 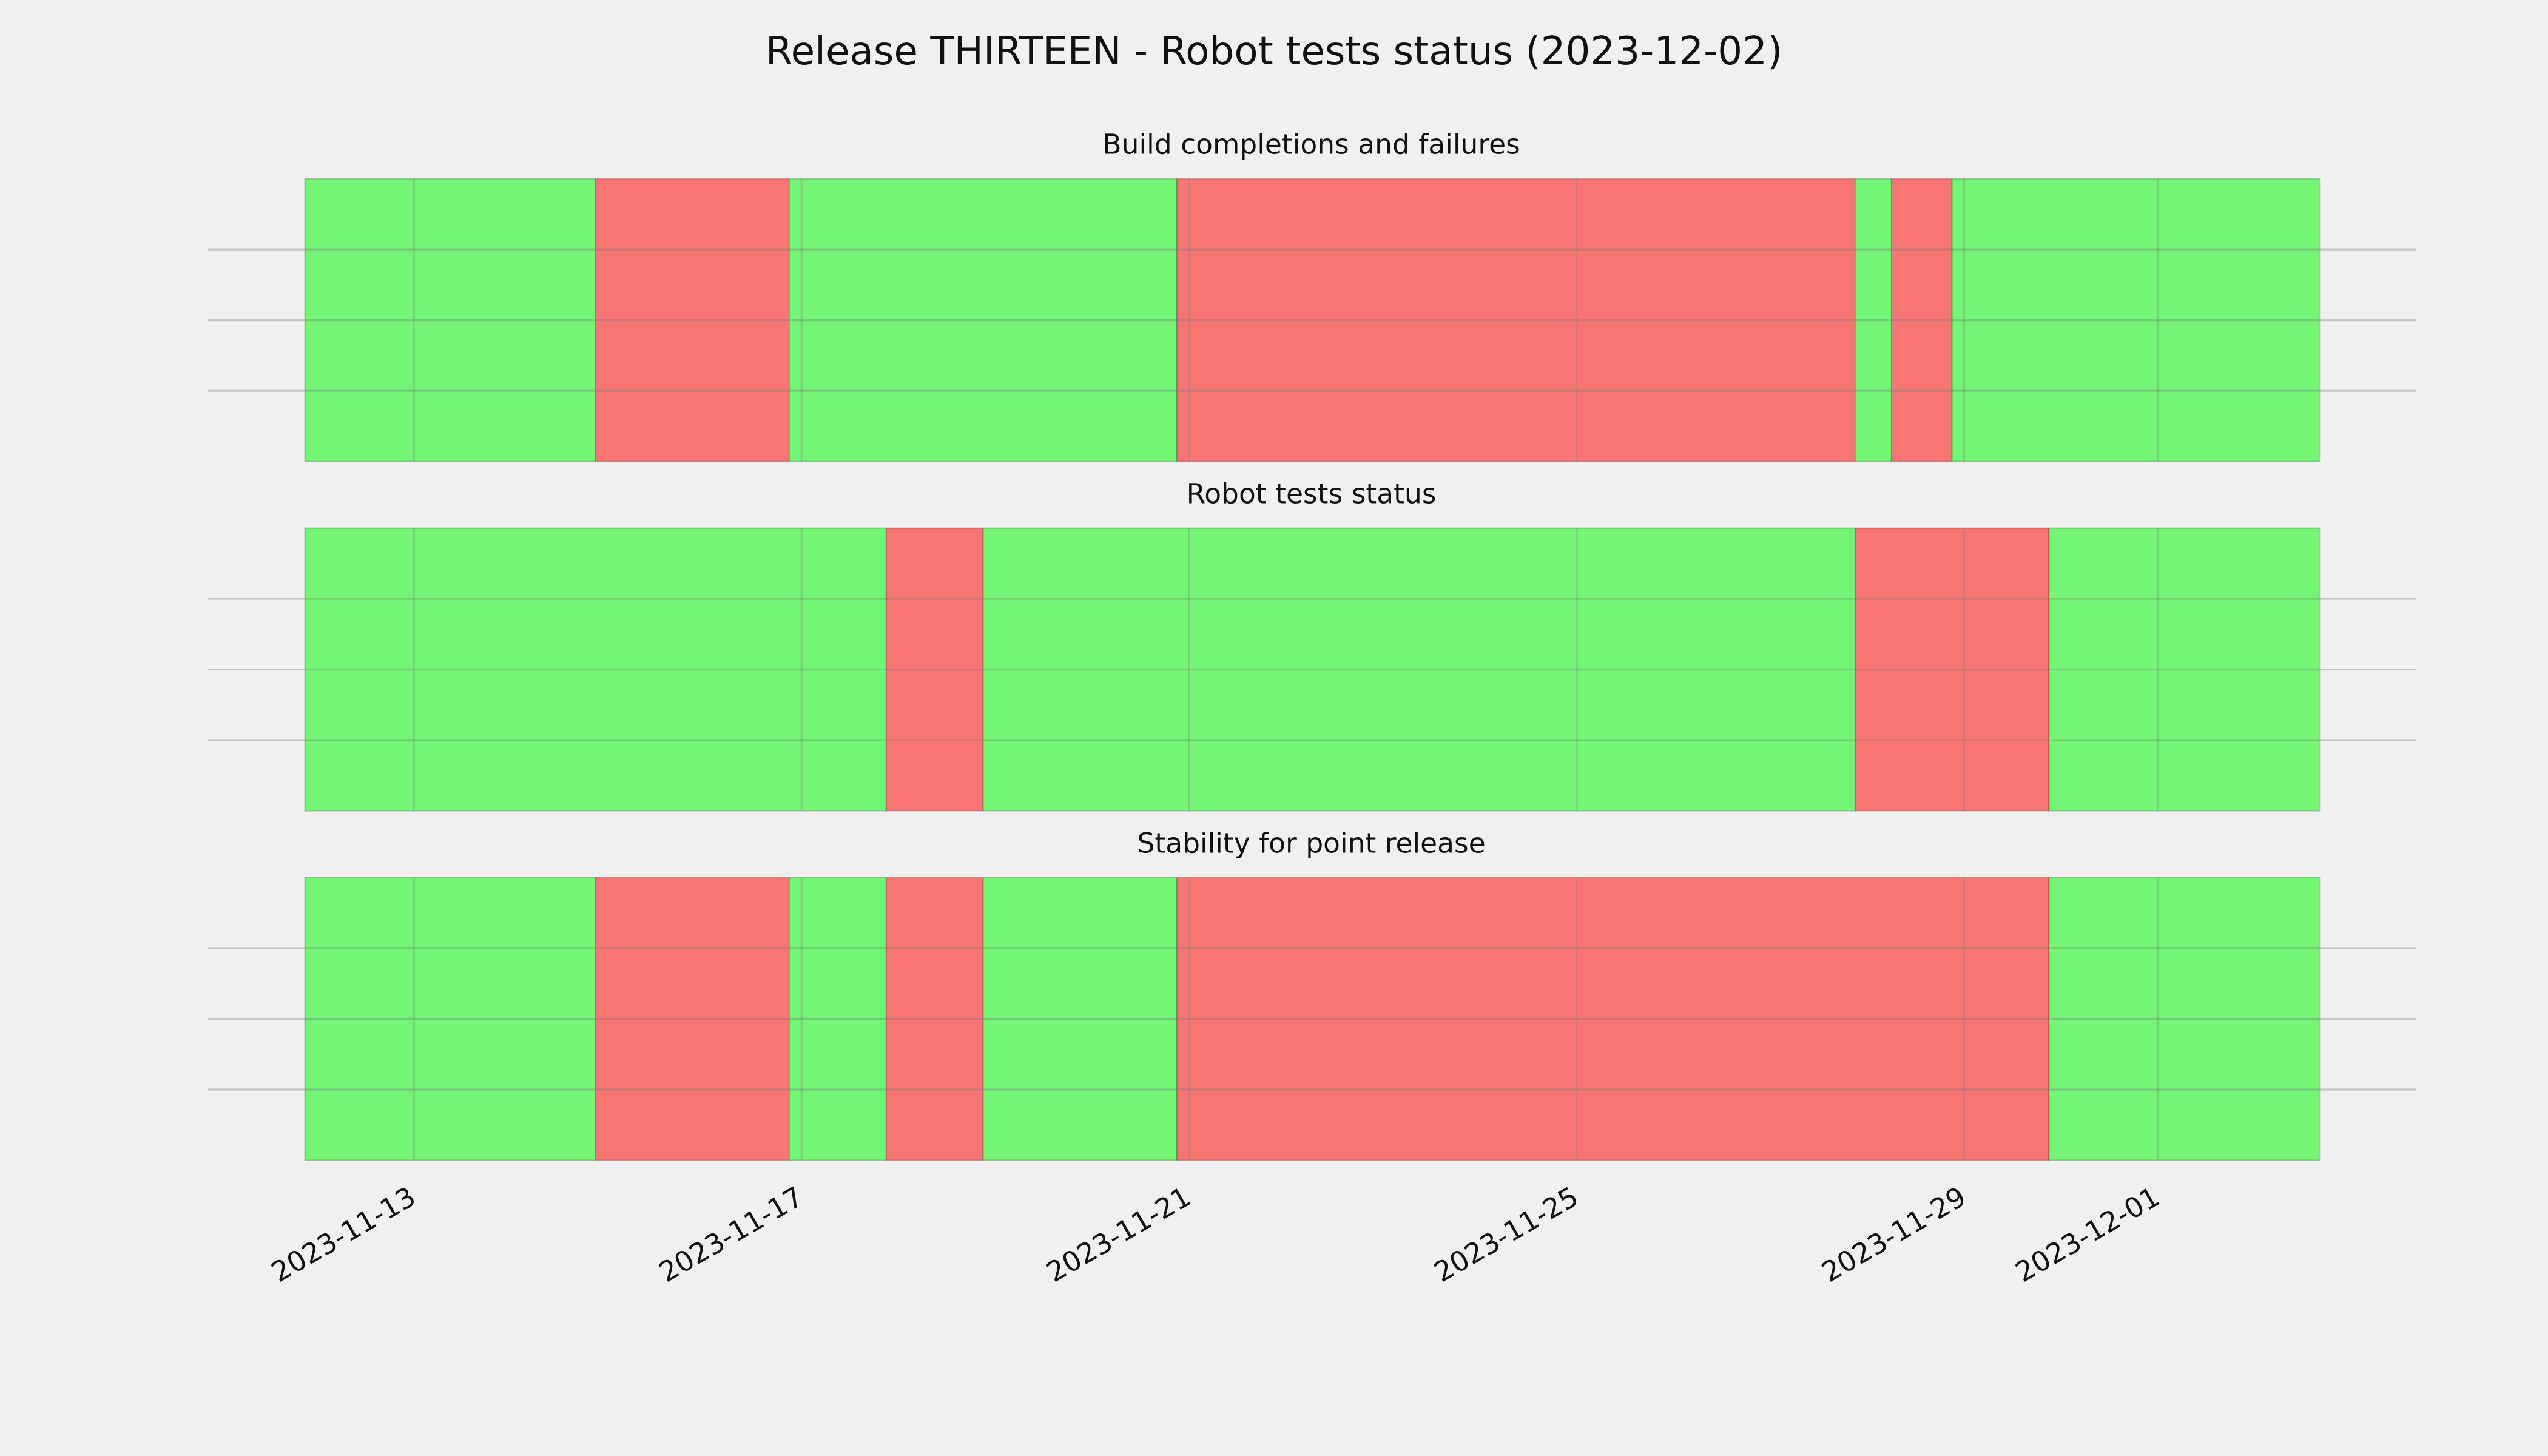 What do you see at coordinates (1312, 493) in the screenshot?
I see `subplot-title: Robot tests status` at bounding box center [1312, 493].